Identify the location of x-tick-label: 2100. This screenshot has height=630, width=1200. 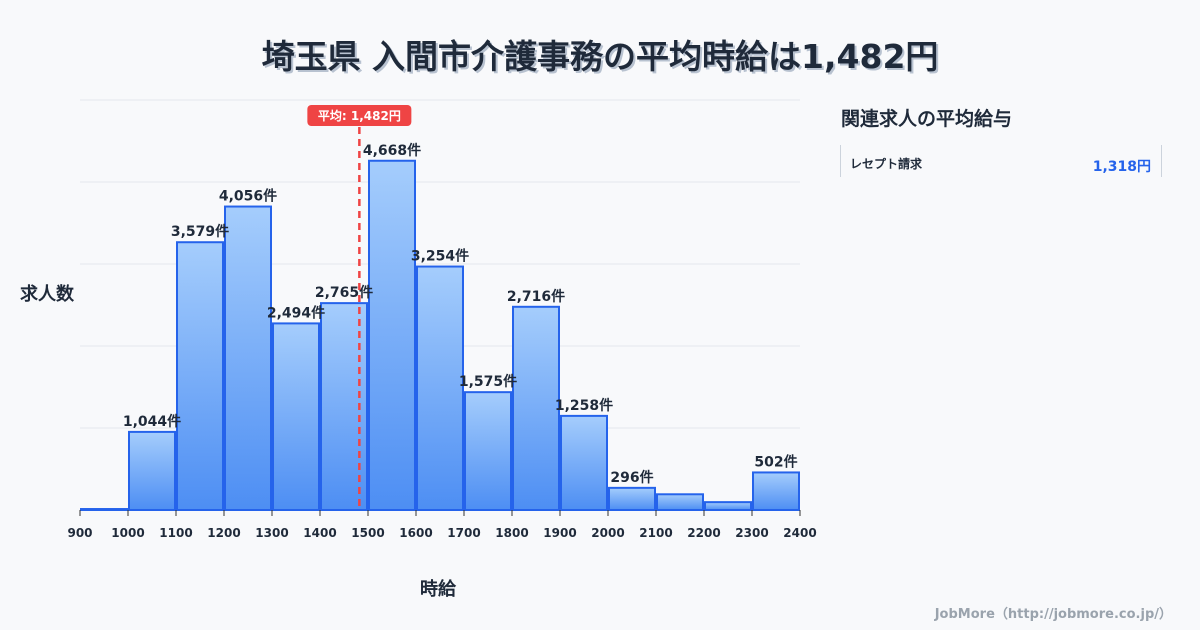
(655, 533).